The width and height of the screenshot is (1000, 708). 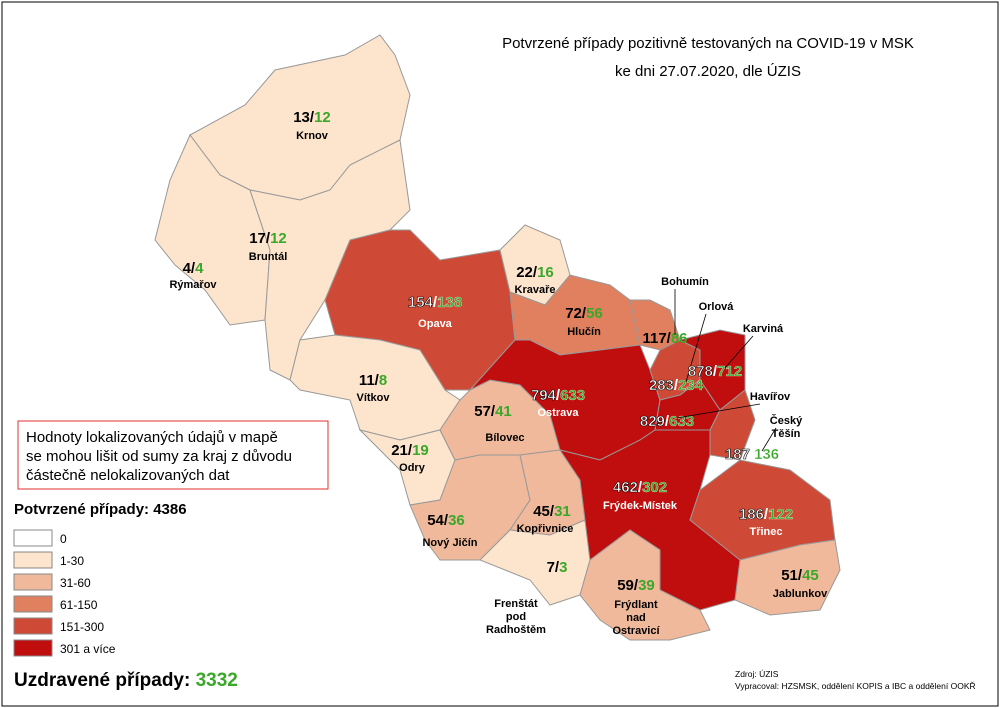 I want to click on district-values: 283/234, so click(x=676, y=385).